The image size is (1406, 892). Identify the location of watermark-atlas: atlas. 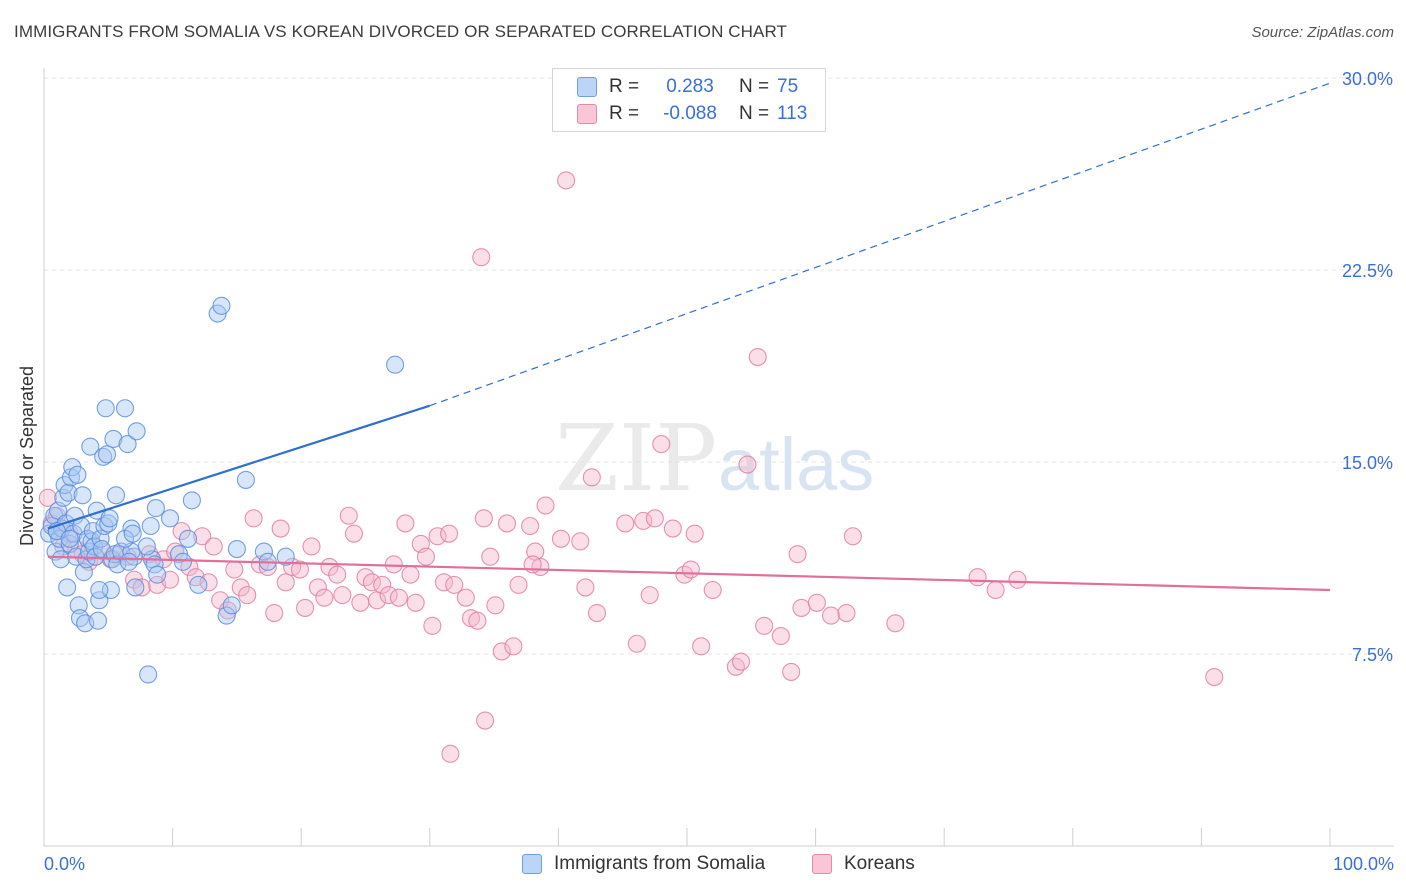
(796, 464).